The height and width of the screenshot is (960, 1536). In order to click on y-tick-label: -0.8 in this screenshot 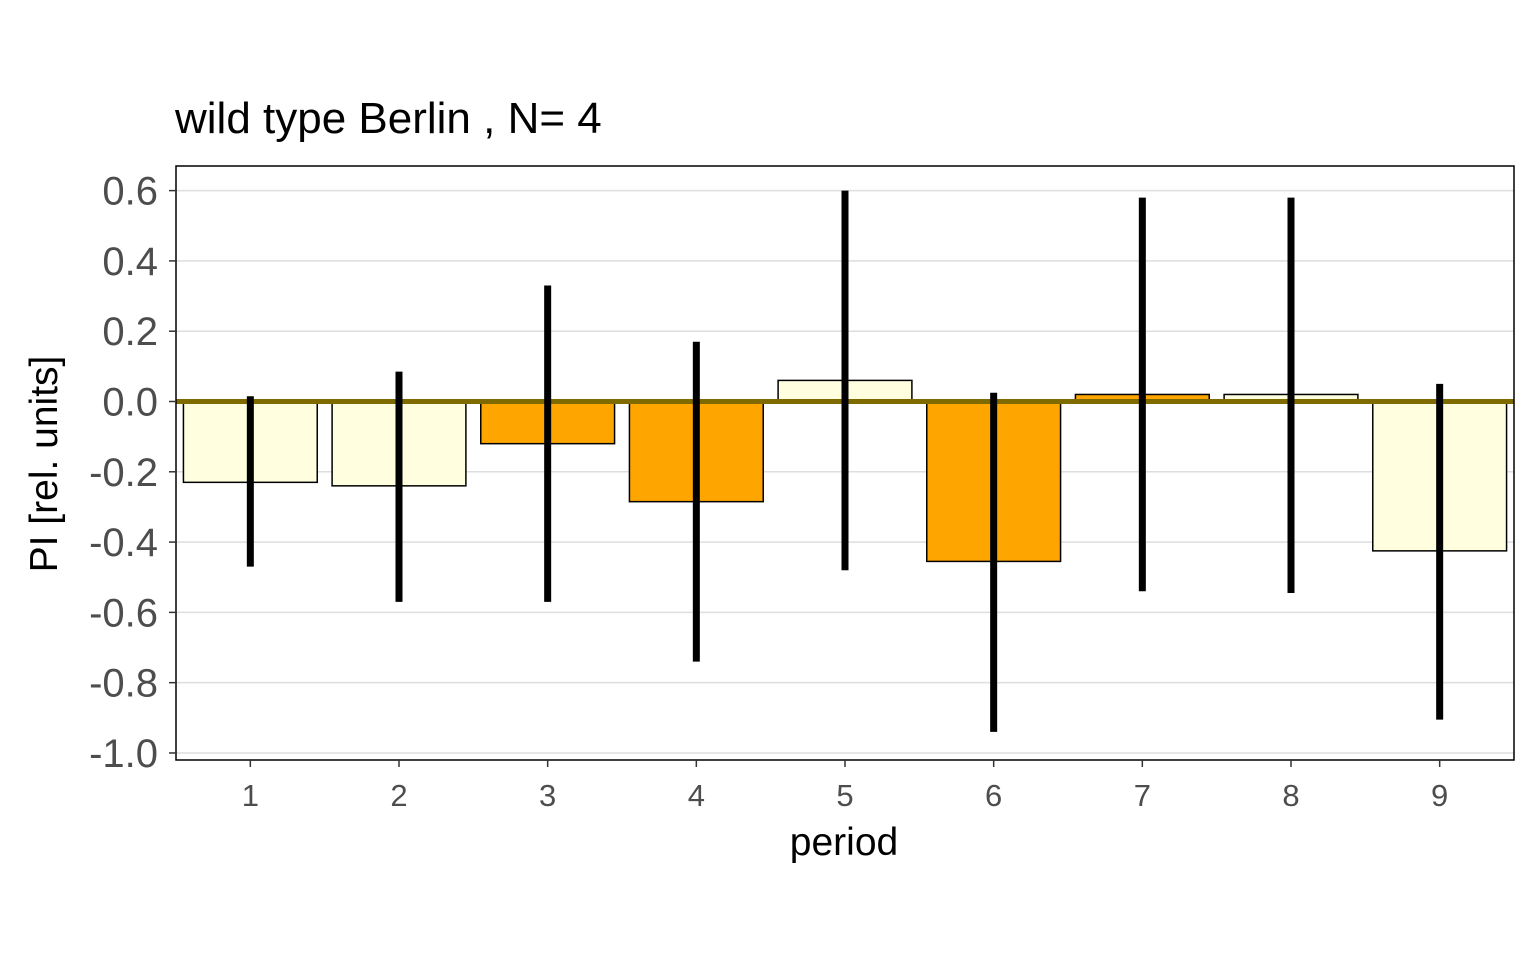, I will do `click(123, 684)`.